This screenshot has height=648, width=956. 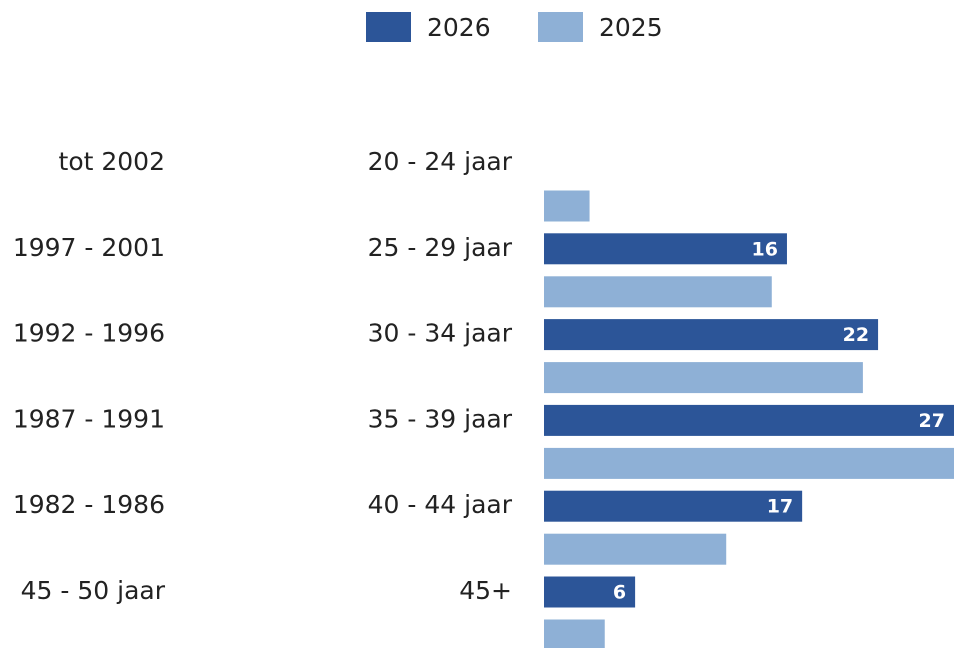 What do you see at coordinates (440, 161) in the screenshot?
I see `category-label: 20 - 24 jaar` at bounding box center [440, 161].